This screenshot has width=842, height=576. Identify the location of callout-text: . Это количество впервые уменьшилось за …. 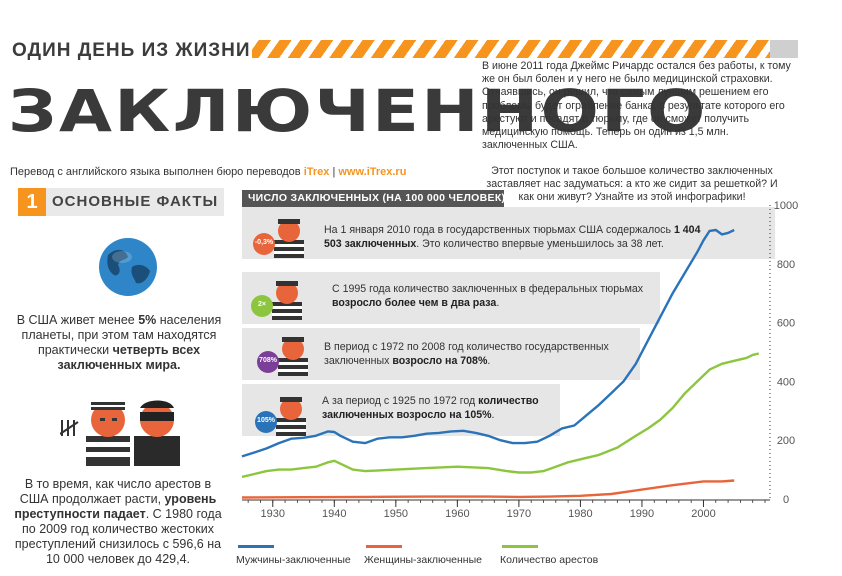
(540, 244).